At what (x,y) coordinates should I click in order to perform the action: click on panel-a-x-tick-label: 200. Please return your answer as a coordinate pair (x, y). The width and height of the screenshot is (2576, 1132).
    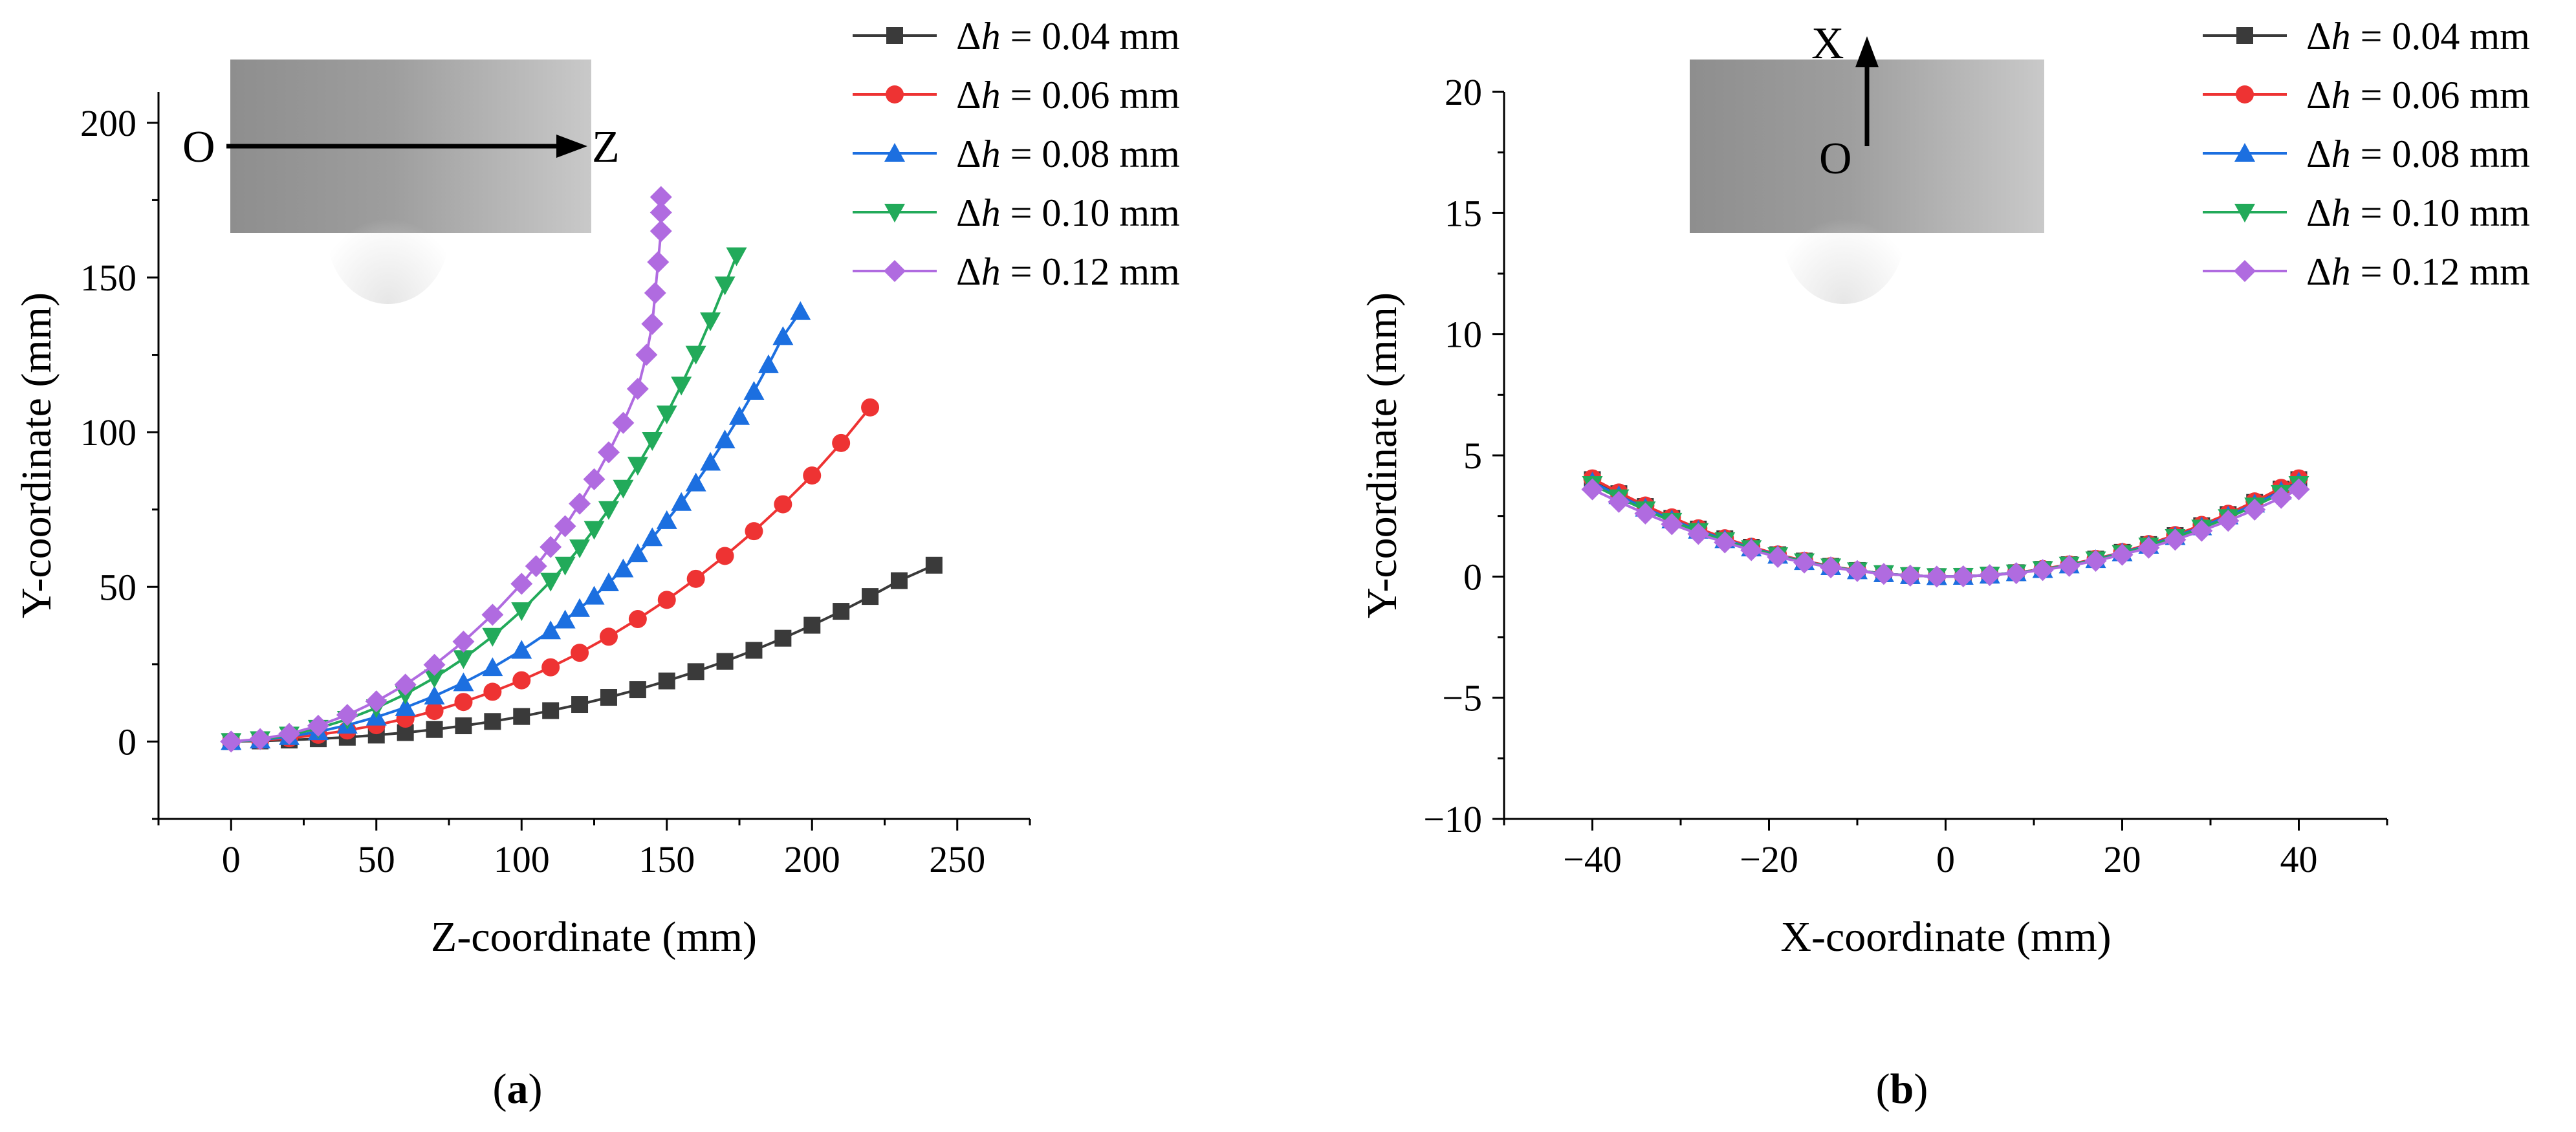
    Looking at the image, I should click on (812, 859).